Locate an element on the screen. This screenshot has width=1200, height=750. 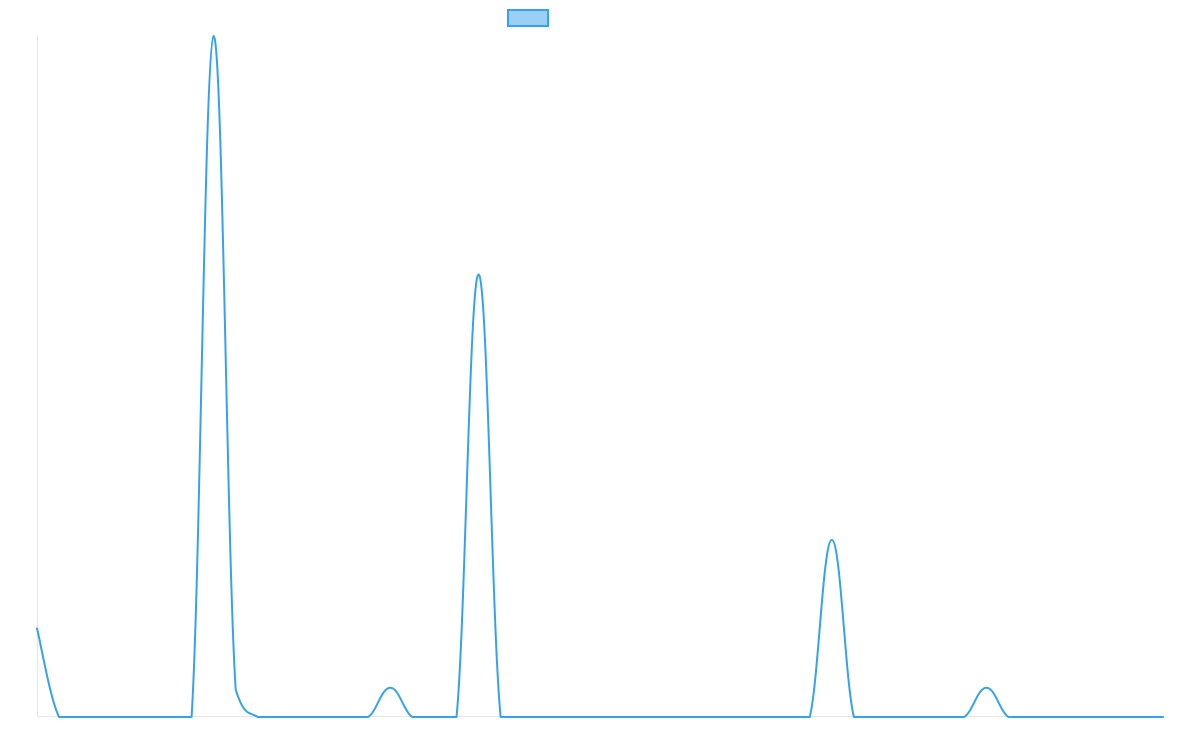
legend-swatch is located at coordinates (528, 18).